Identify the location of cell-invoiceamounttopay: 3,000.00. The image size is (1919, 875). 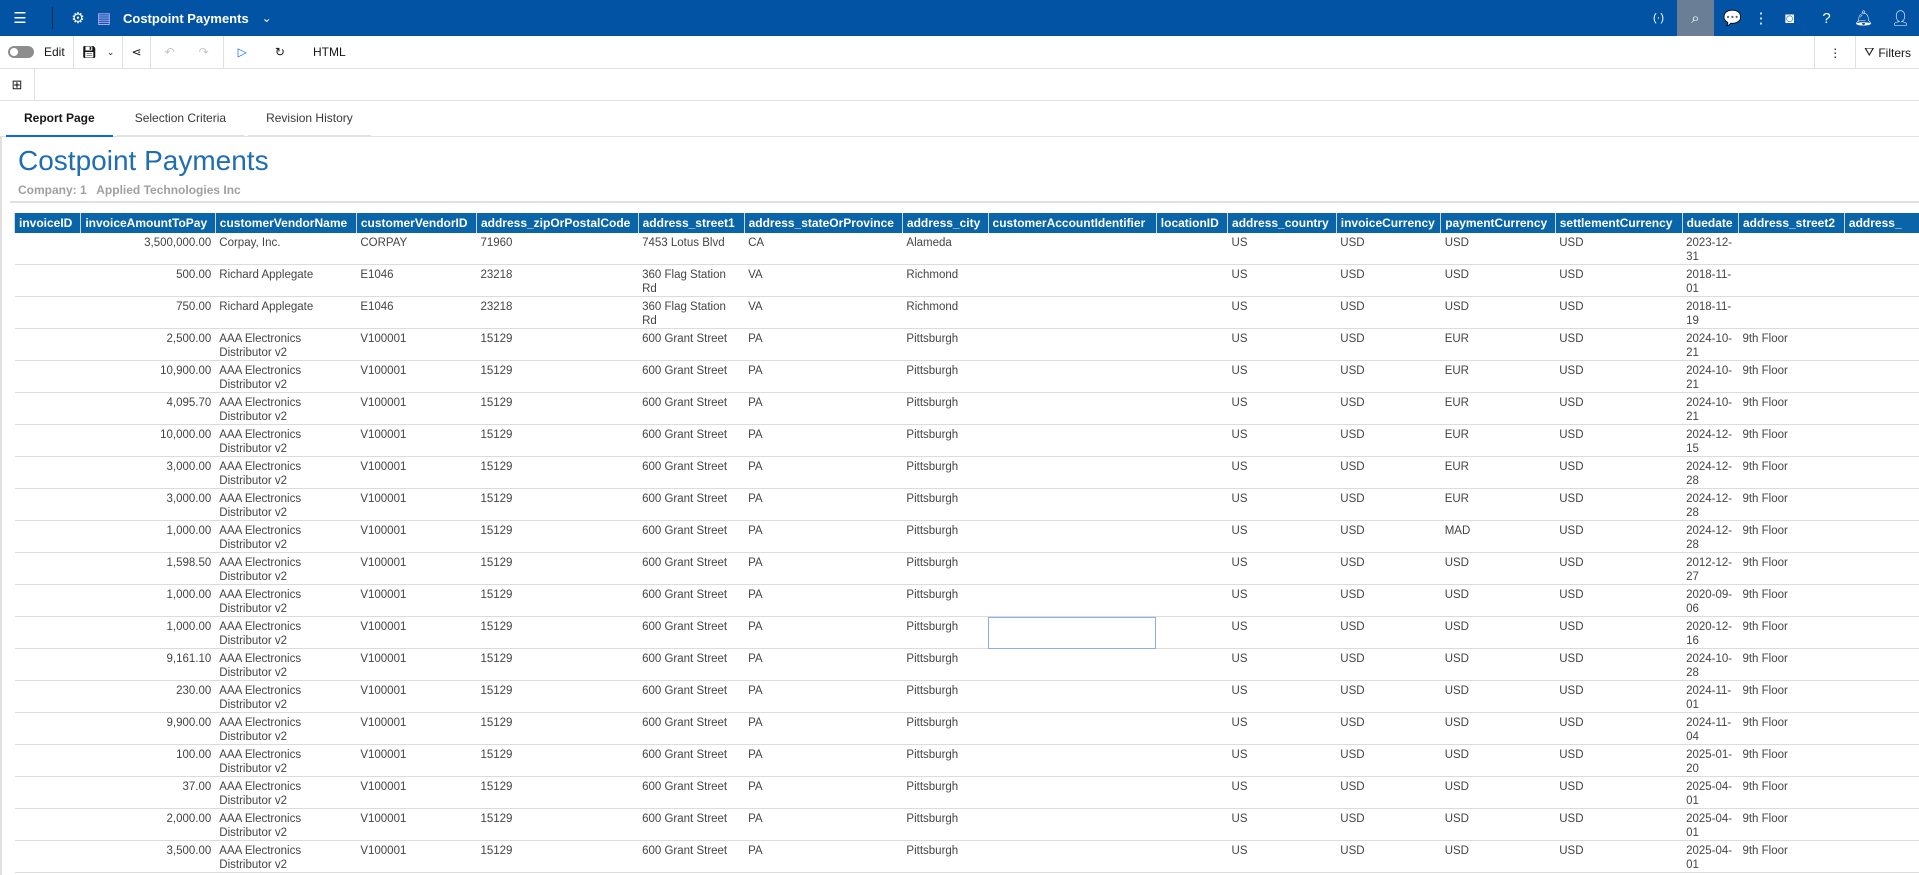
(148, 472).